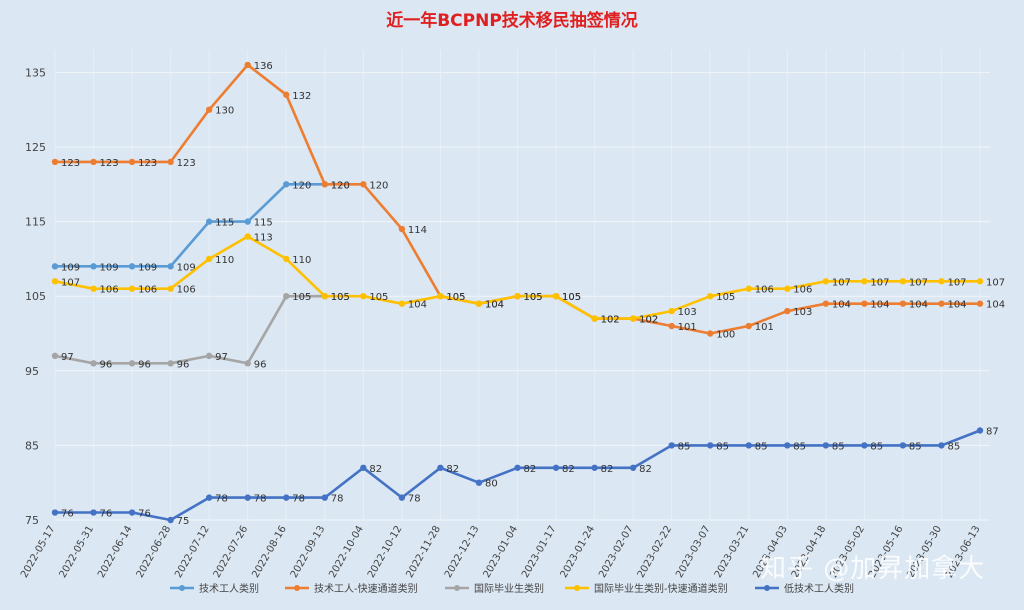 Image resolution: width=1024 pixels, height=610 pixels. What do you see at coordinates (35, 222) in the screenshot?
I see `y-tick-label: 115` at bounding box center [35, 222].